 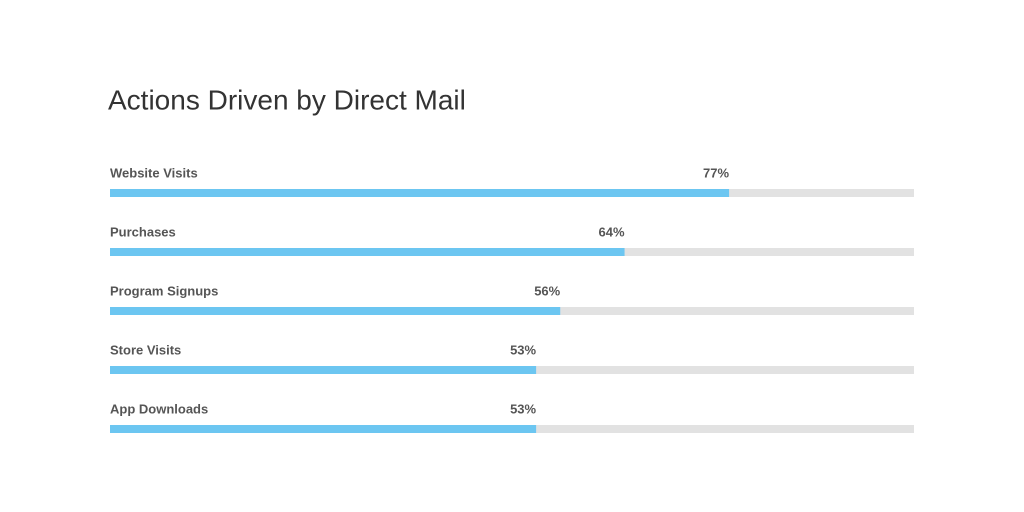 I want to click on bar-label: Store Visits, so click(x=145, y=349).